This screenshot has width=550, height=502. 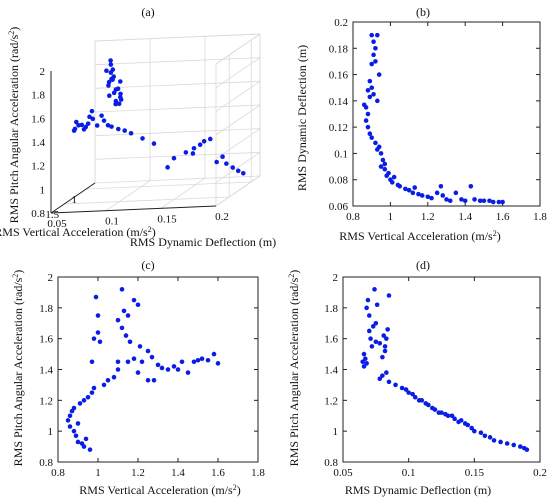 I want to click on panel-a-z-tick-label: 1.4, so click(x=38, y=143).